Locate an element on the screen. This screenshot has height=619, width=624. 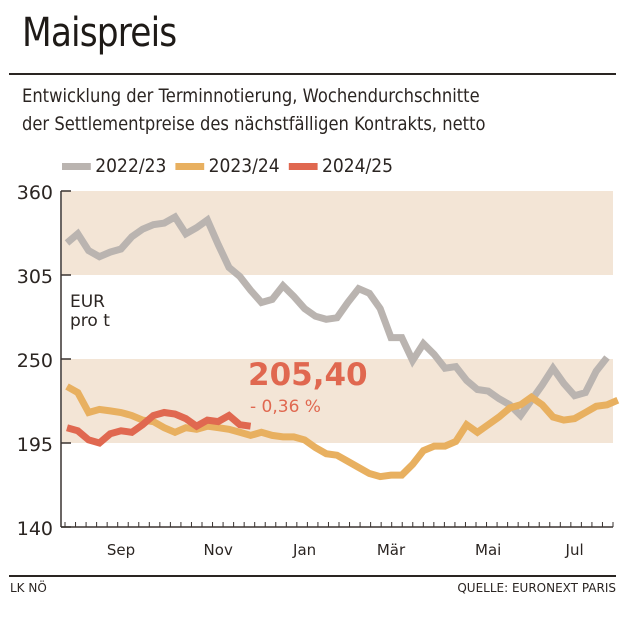
legend-item-2024-25: 2024/25 is located at coordinates (341, 166).